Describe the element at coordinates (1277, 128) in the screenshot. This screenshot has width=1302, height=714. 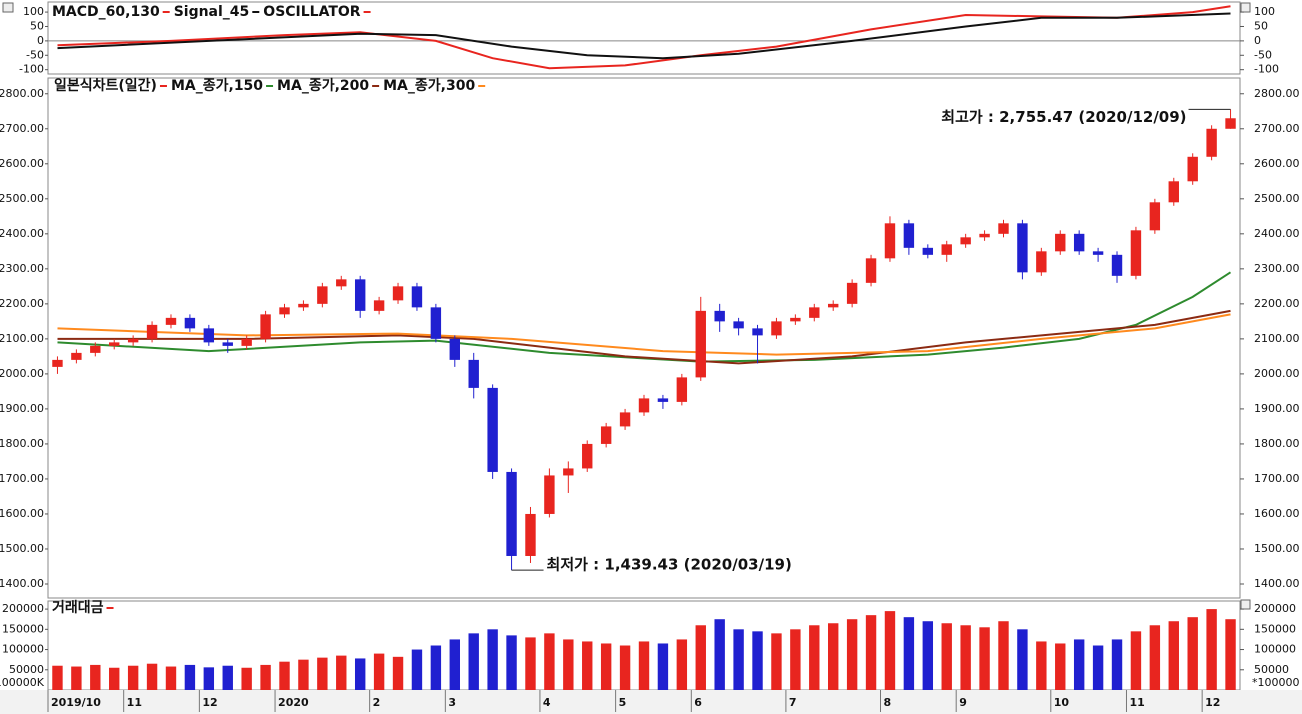
I see `y-tick-label-right: 2700.00` at that location.